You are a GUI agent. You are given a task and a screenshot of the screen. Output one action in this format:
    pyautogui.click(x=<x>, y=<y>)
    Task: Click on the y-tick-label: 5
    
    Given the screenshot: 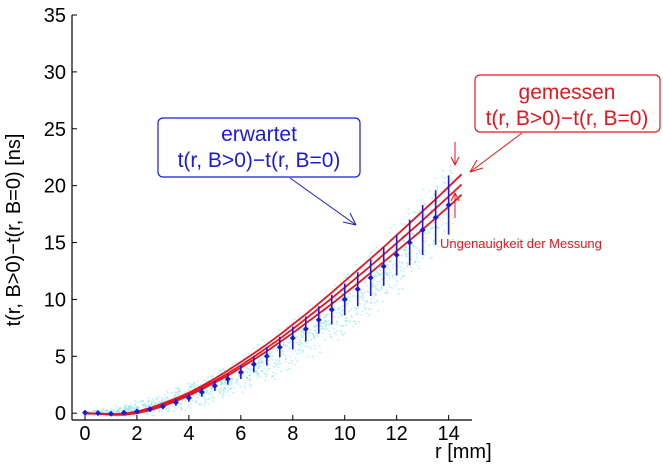 What is the action you would take?
    pyautogui.click(x=60, y=357)
    